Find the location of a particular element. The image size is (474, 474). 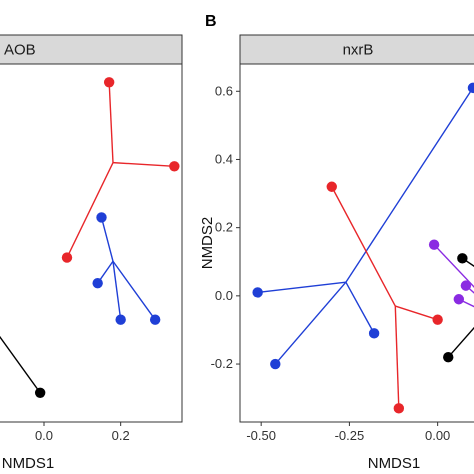

panel-b-x-title: NMDS1 is located at coordinates (394, 463).